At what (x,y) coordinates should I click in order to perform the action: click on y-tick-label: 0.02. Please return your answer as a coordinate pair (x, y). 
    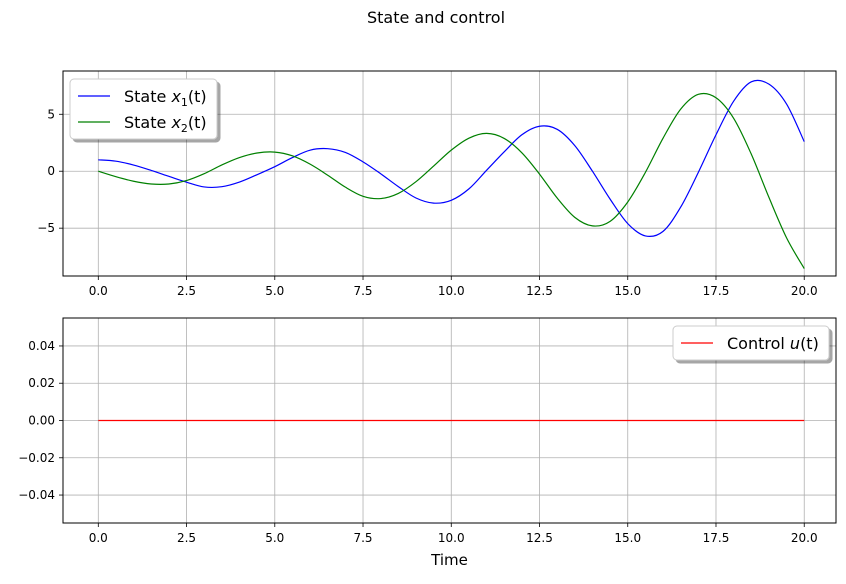
    Looking at the image, I should click on (41, 383).